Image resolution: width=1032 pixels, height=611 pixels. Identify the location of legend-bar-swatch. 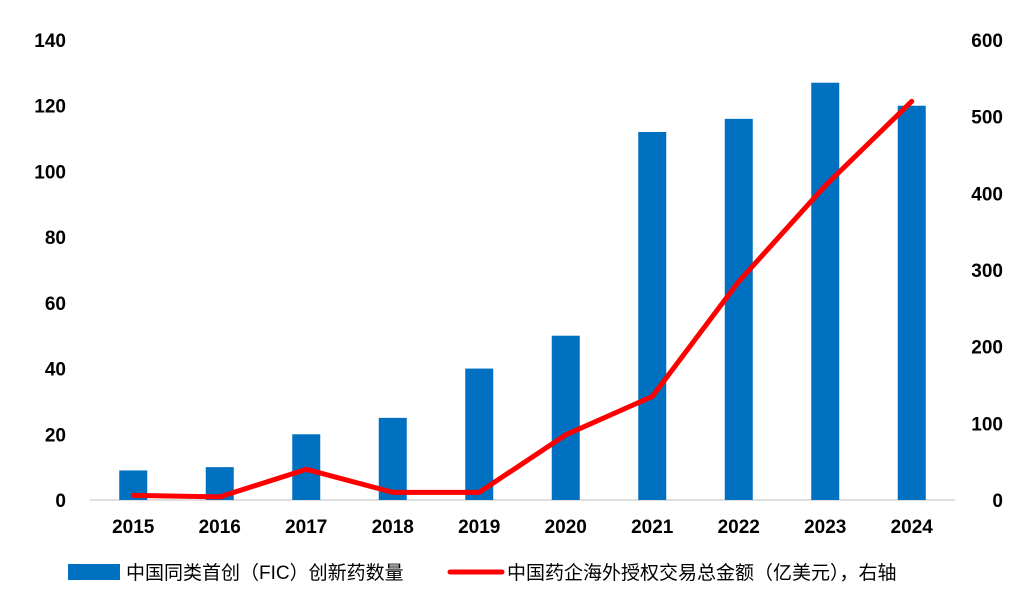
(94, 572).